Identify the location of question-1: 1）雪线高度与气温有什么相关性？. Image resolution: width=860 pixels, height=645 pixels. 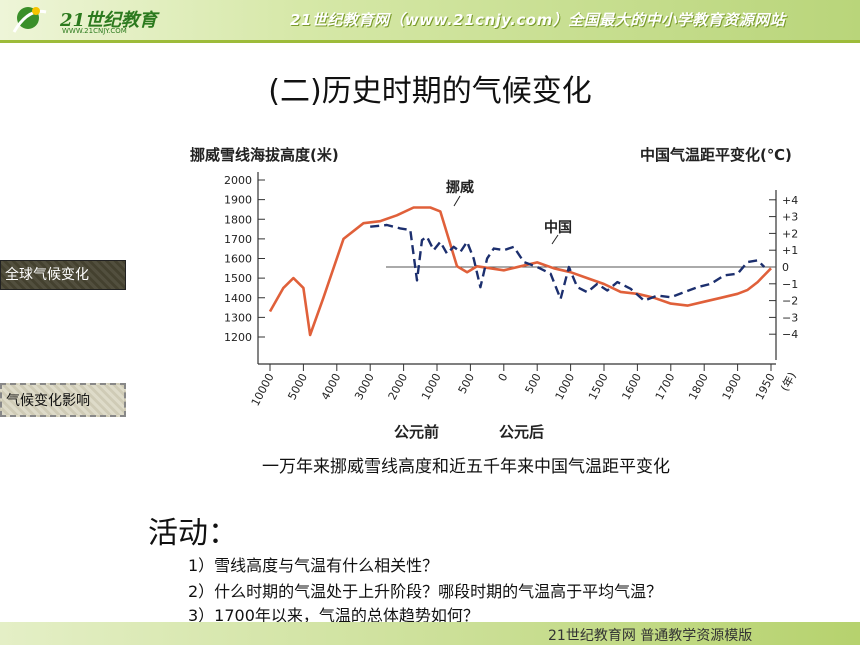
(313, 565).